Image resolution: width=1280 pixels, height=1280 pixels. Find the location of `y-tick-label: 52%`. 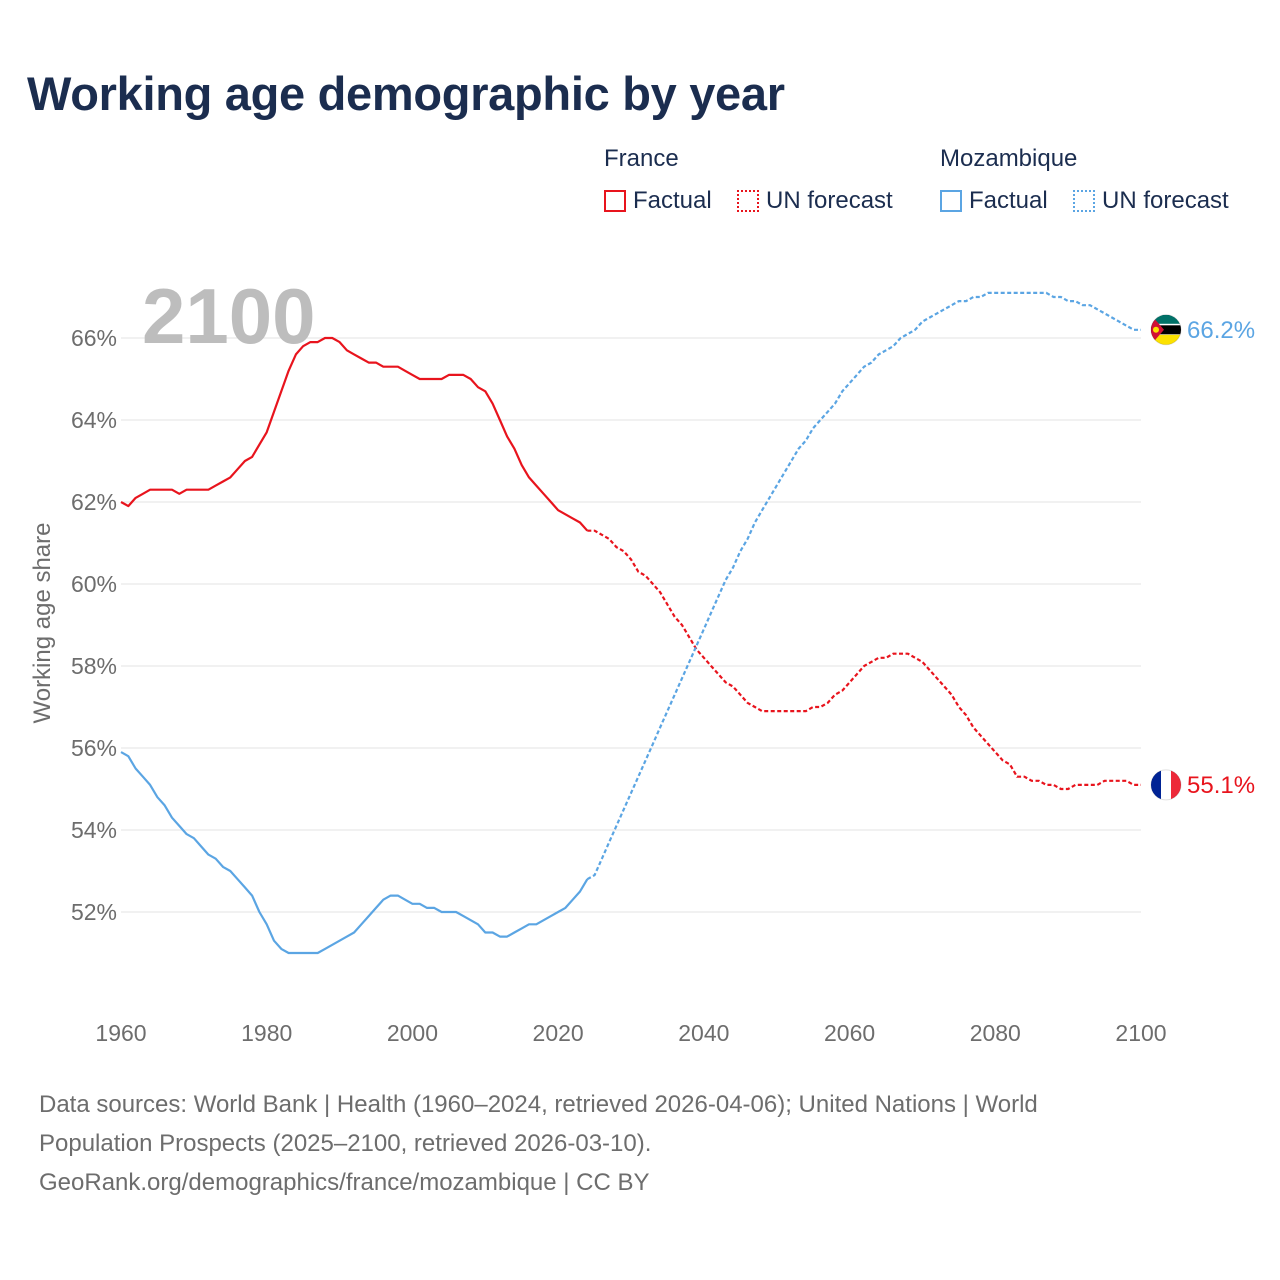

y-tick-label: 52% is located at coordinates (94, 912).